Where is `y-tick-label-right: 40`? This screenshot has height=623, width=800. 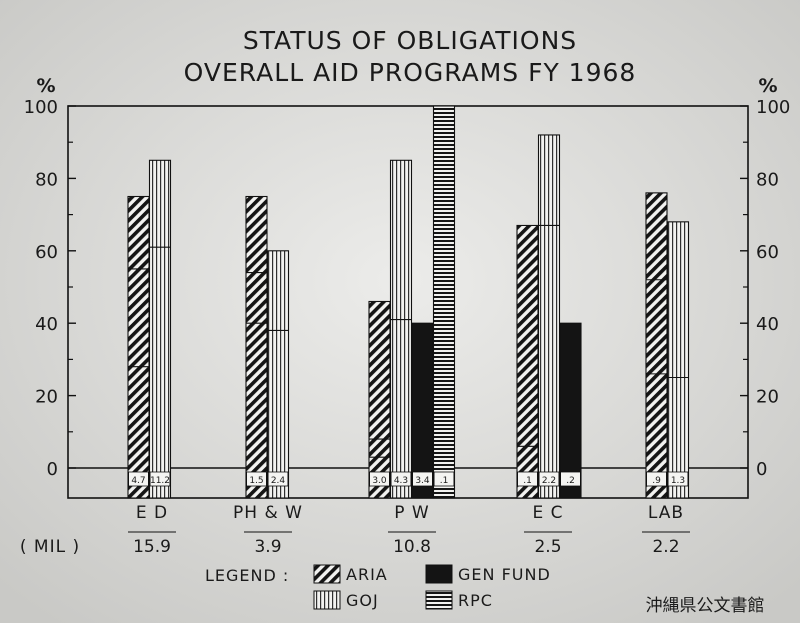 y-tick-label-right: 40 is located at coordinates (767, 324).